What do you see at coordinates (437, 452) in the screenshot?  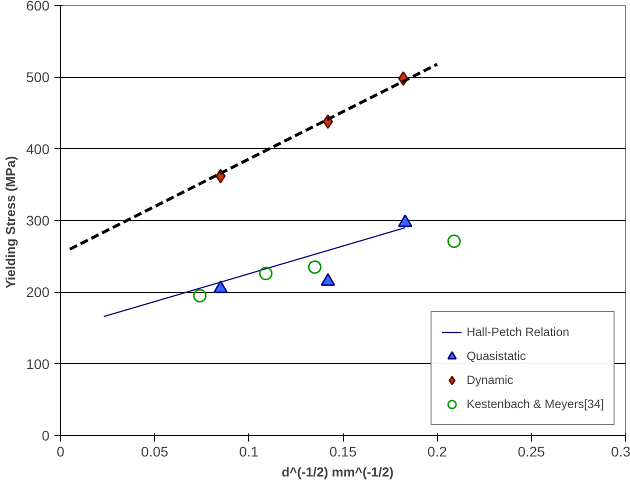 I see `x-tick-label: 0.2` at bounding box center [437, 452].